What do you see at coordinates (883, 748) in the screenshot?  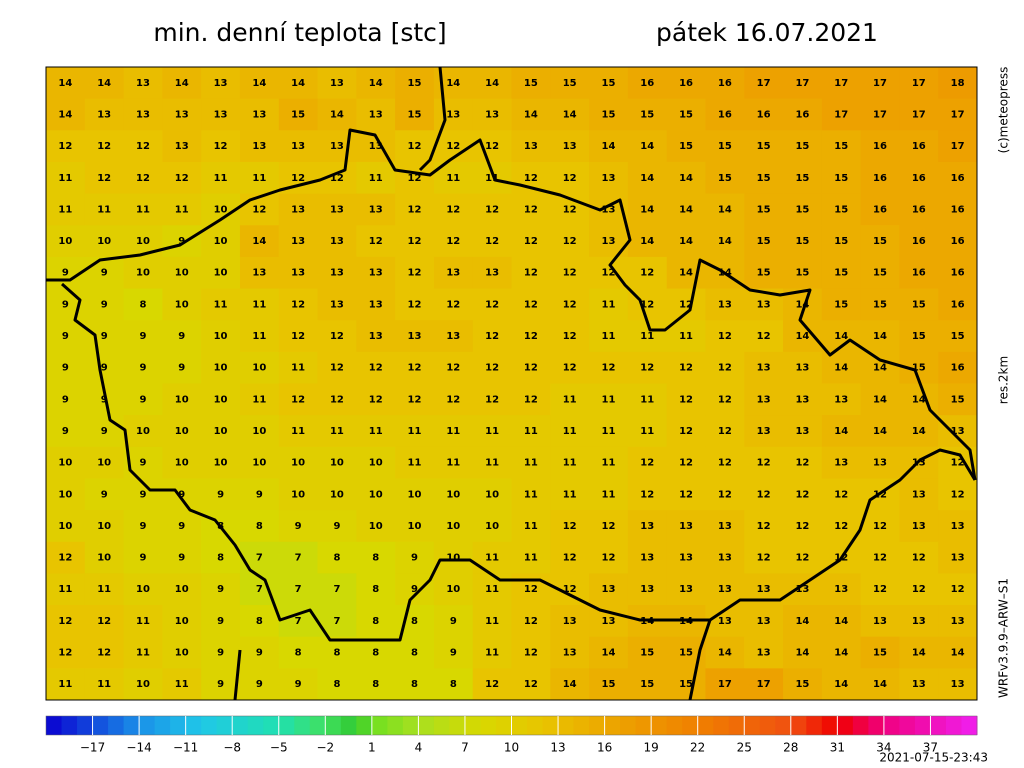 I see `colorbar-label: 34` at bounding box center [883, 748].